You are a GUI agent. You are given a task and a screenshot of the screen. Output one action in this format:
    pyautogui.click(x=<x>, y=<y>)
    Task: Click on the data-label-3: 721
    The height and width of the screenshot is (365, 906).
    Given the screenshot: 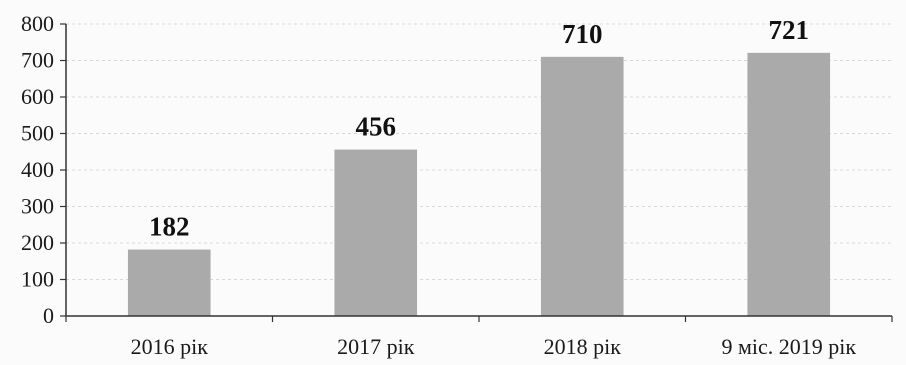 What is the action you would take?
    pyautogui.click(x=789, y=30)
    